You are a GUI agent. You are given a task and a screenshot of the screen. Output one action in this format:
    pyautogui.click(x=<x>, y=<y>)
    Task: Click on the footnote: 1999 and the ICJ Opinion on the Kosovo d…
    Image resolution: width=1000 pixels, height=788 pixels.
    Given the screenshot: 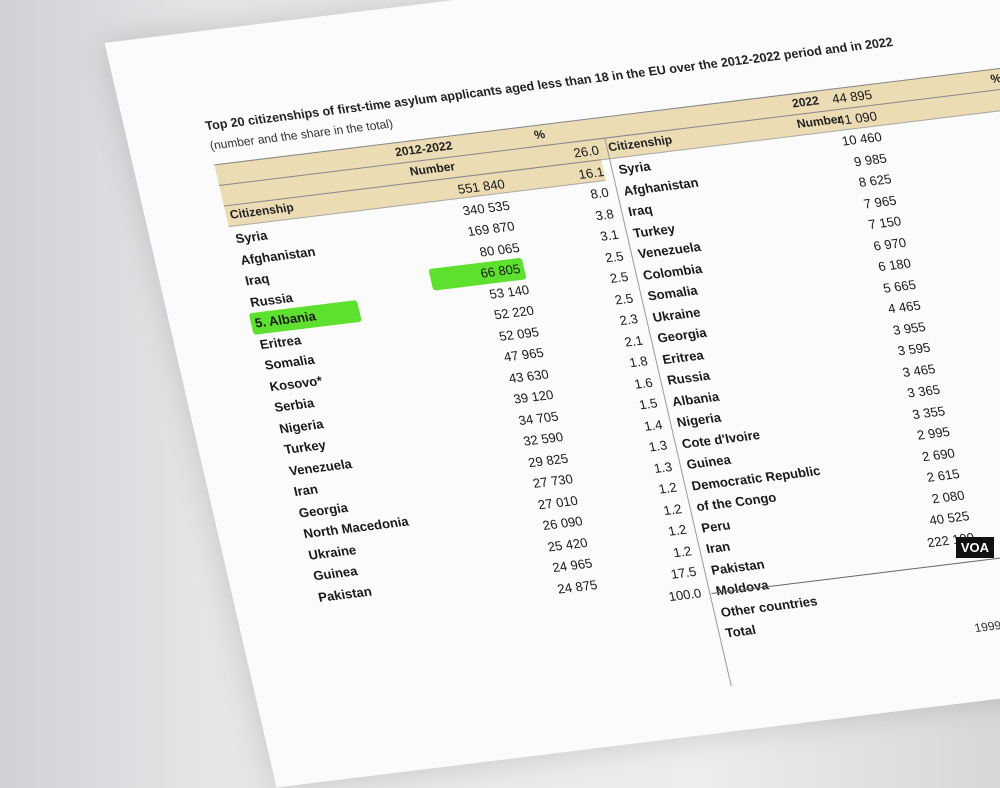 What is the action you would take?
    pyautogui.click(x=986, y=614)
    